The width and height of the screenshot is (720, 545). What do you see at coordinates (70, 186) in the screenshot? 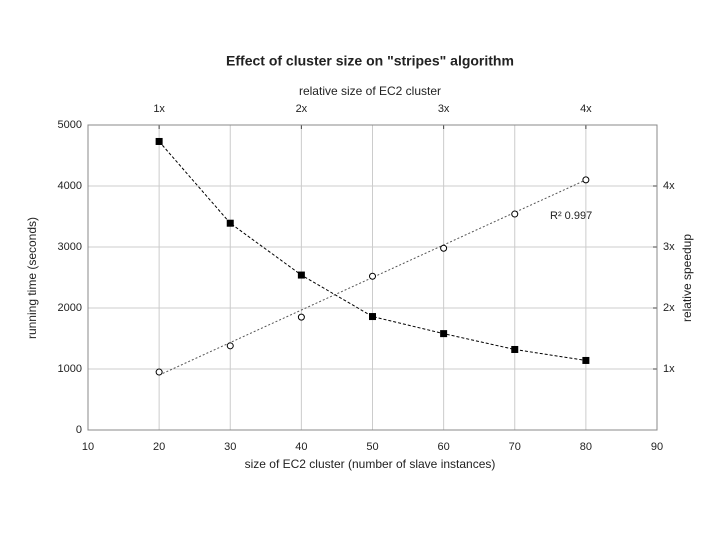
I see `y-tick-label: 4000` at bounding box center [70, 186].